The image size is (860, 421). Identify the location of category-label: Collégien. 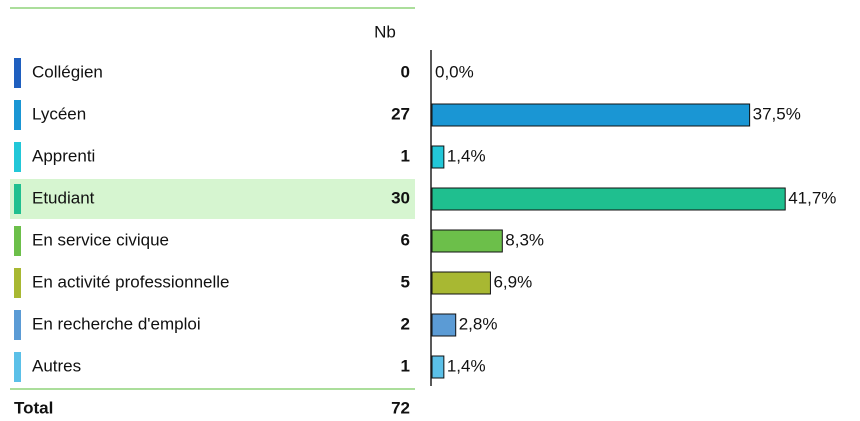
(67, 71).